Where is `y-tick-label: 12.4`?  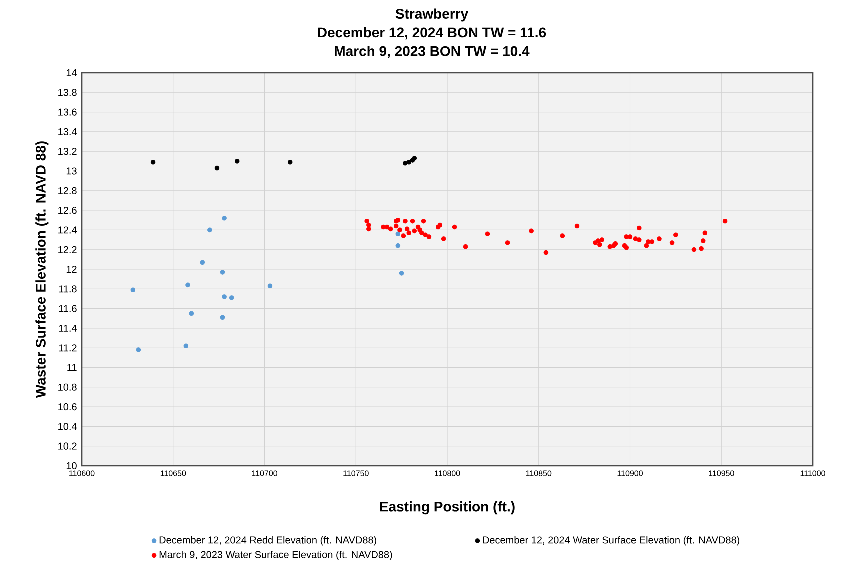
y-tick-label: 12.4 is located at coordinates (67, 230).